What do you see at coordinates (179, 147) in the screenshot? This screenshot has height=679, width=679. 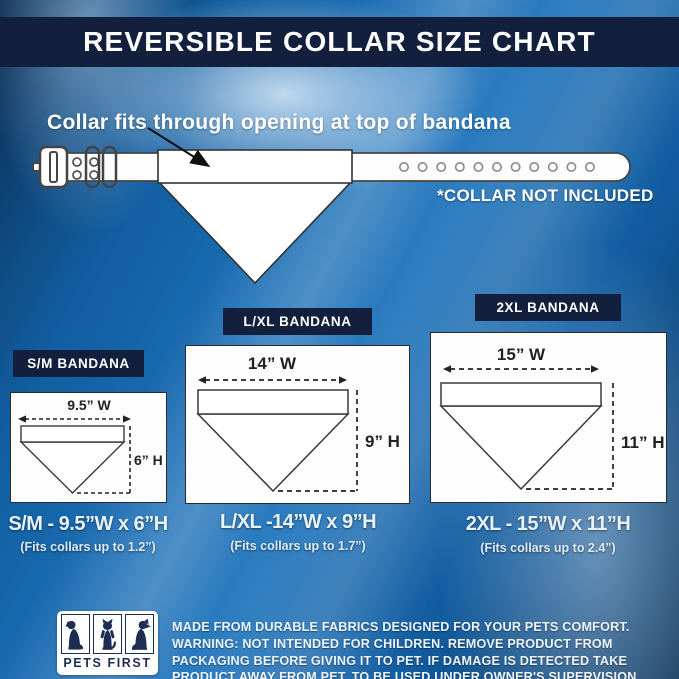 I see `pointer-arrow` at bounding box center [179, 147].